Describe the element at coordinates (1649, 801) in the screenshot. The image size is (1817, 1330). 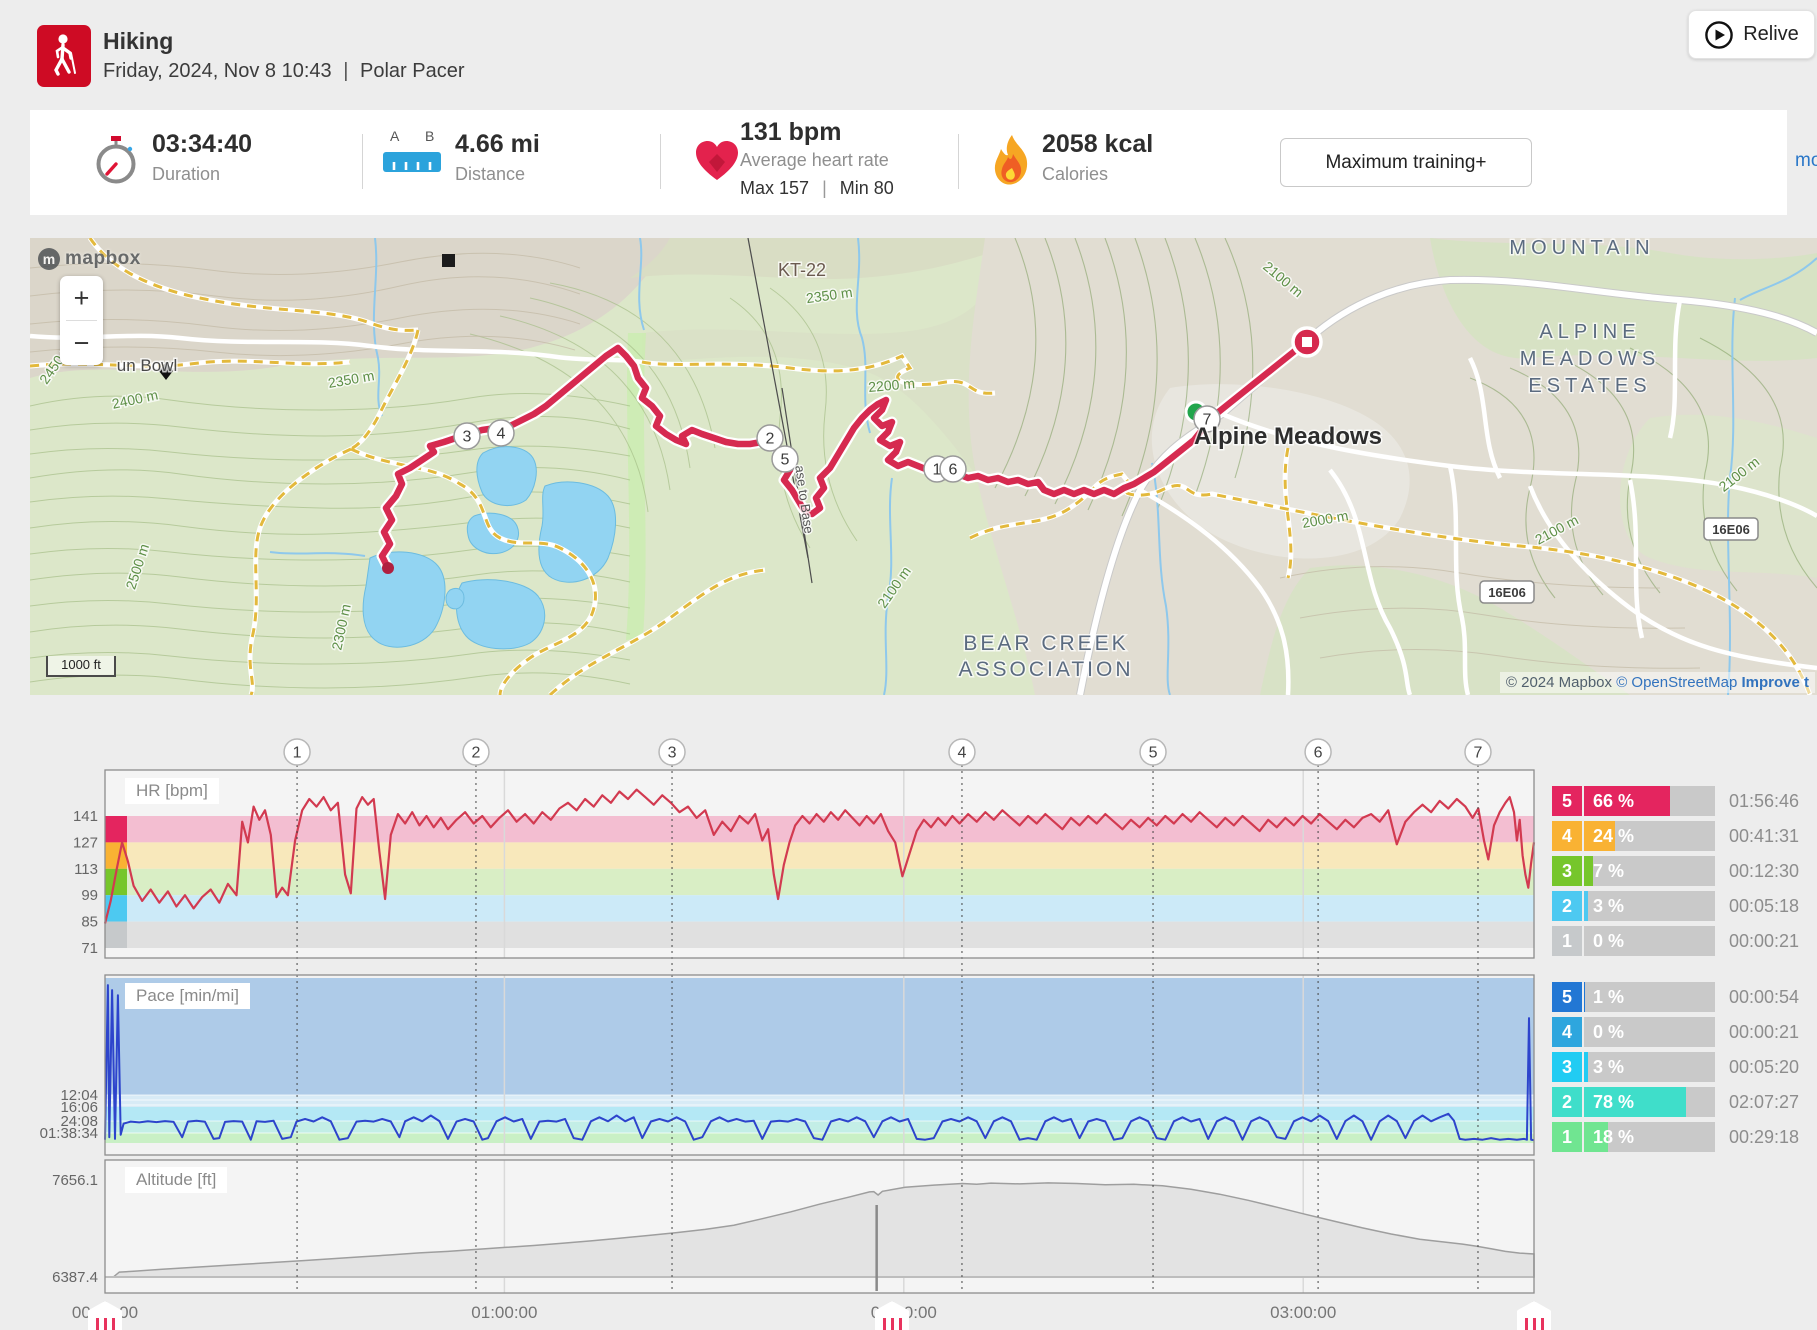
I see `zone-percent-bar: 66 %` at that location.